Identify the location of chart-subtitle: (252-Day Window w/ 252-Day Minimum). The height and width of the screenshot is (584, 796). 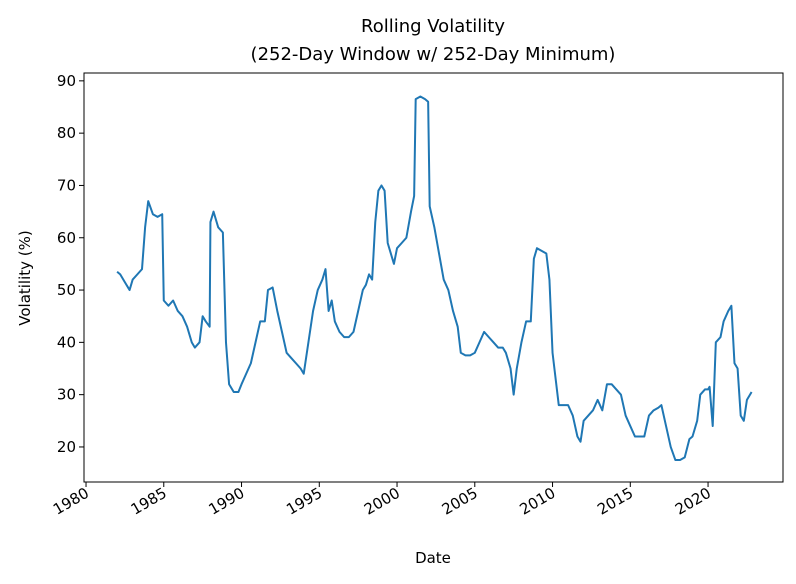
(433, 54).